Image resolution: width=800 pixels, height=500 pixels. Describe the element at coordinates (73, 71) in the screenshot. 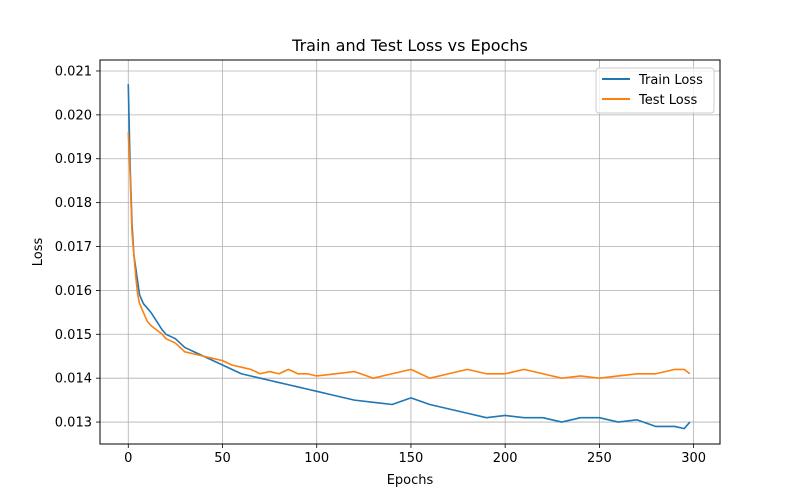

I see `y-tick-label: 0.021` at that location.